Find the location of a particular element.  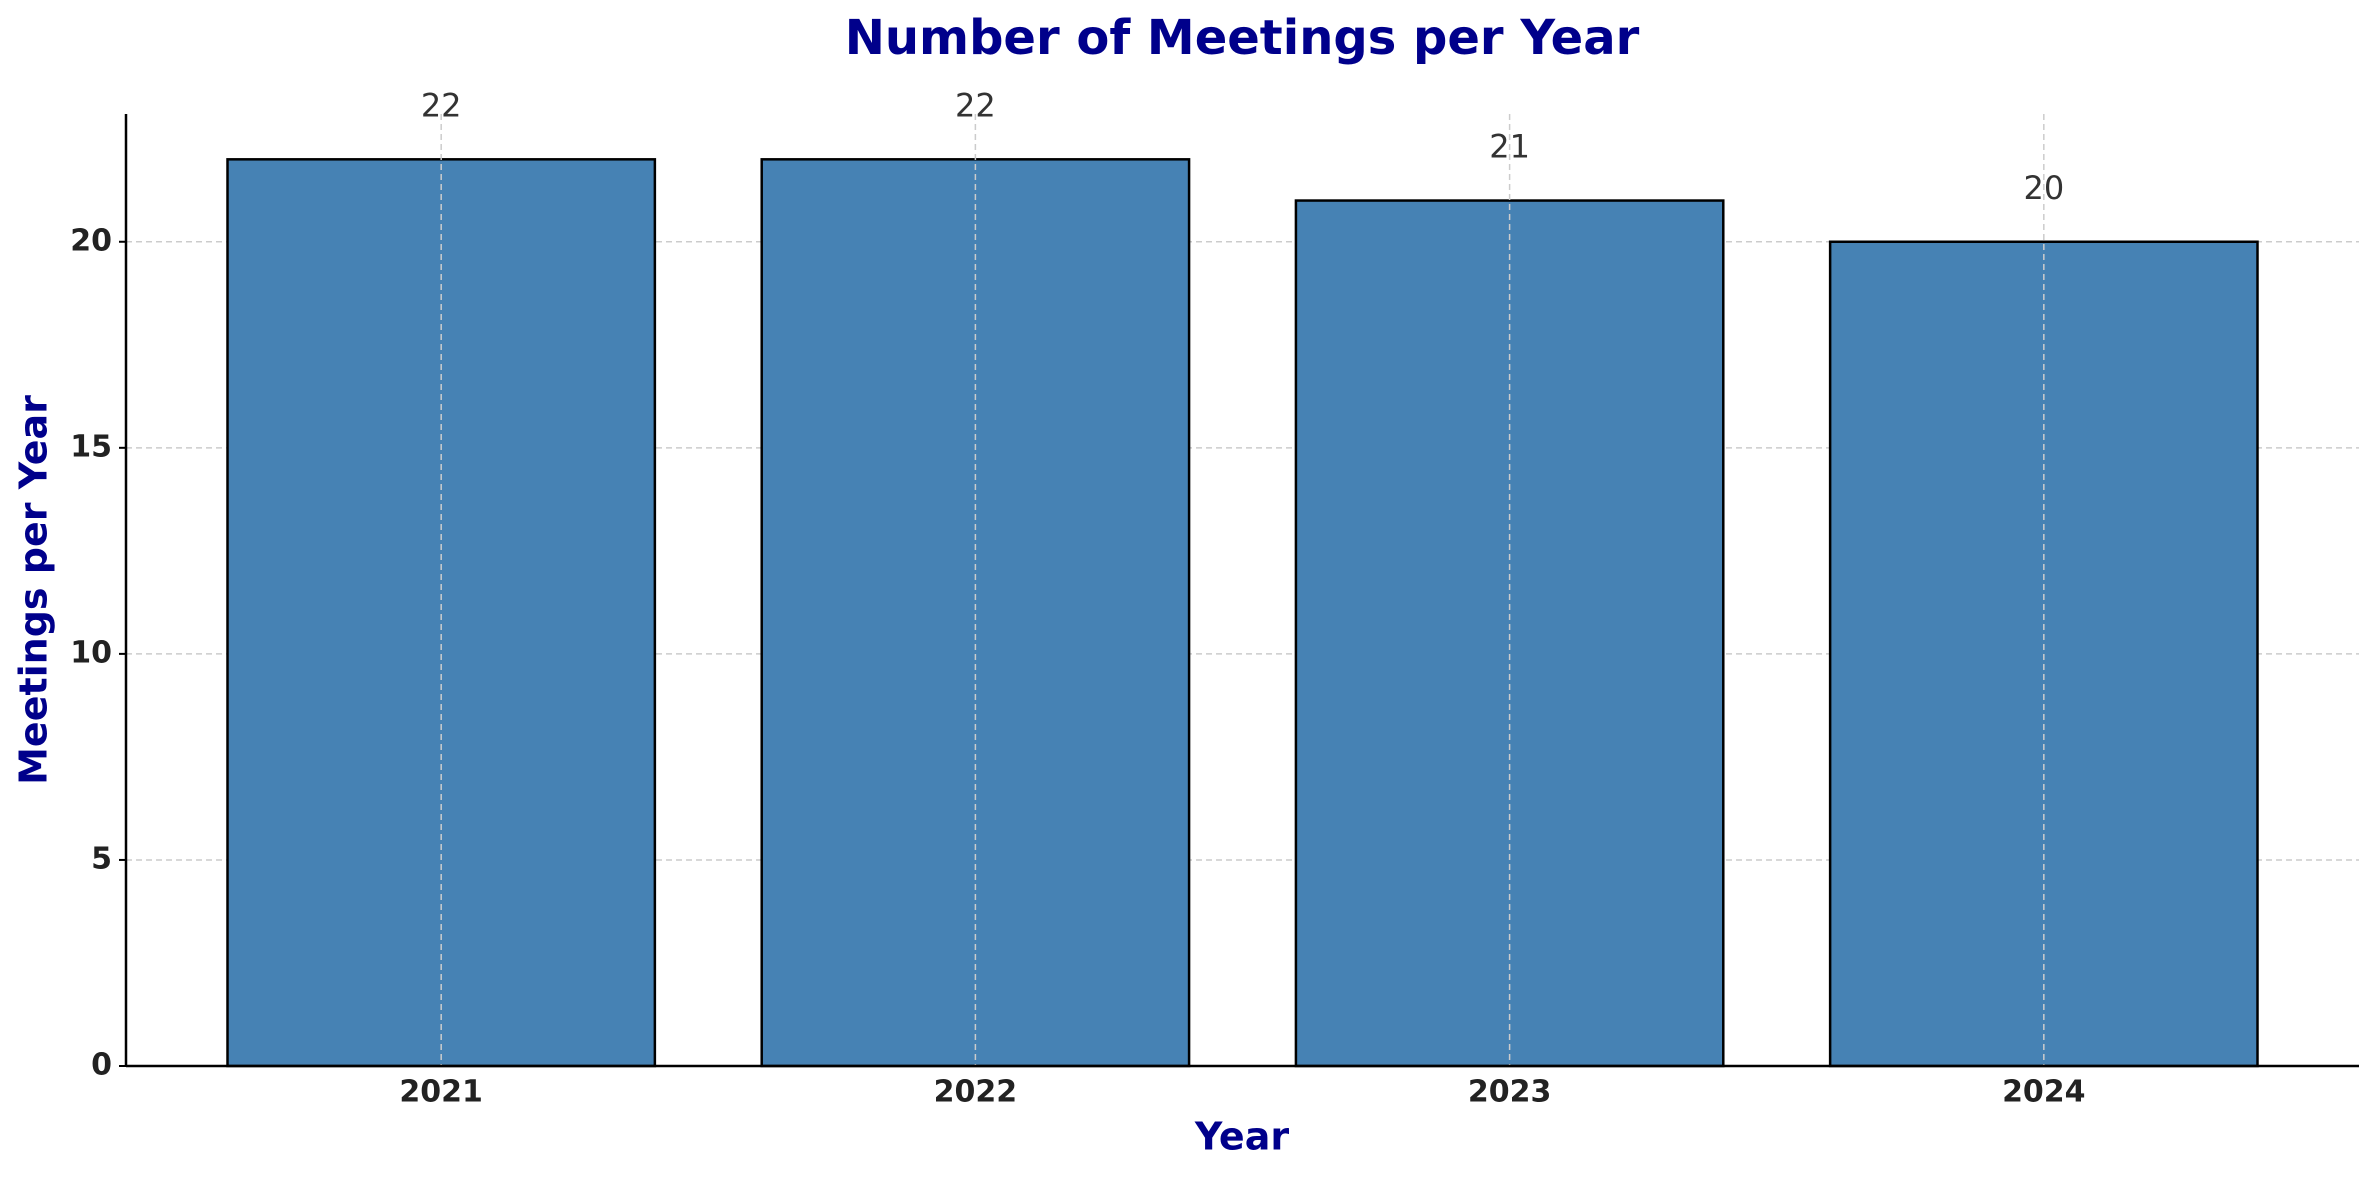

y-tick-label: 15 is located at coordinates (91, 446).